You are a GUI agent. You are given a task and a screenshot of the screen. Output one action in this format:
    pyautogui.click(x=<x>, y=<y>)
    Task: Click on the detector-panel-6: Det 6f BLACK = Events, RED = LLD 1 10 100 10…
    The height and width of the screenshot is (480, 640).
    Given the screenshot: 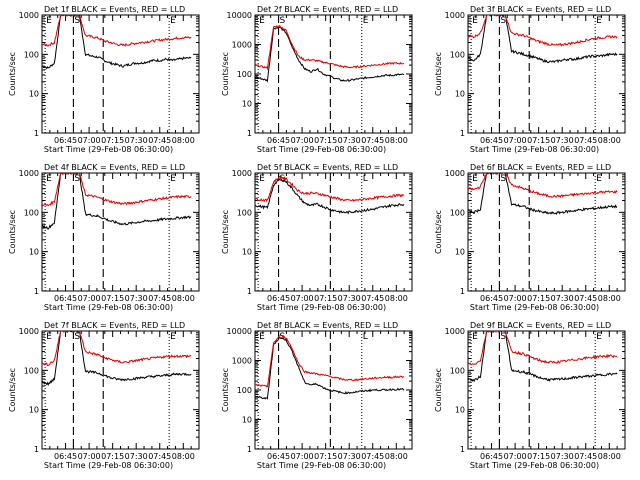 What is the action you would take?
    pyautogui.click(x=530, y=237)
    